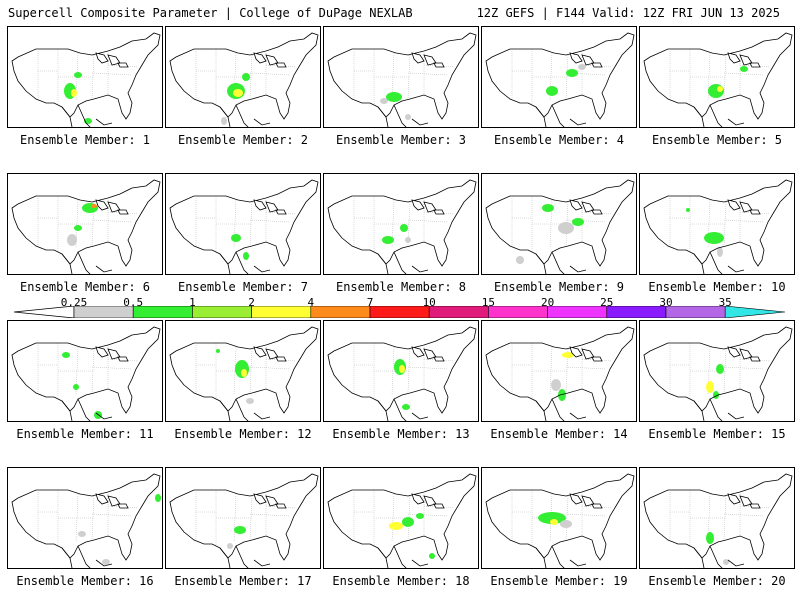 Image resolution: width=800 pixels, height=600 pixels. I want to click on member-caption: Ensemble Member: 12, so click(243, 434).